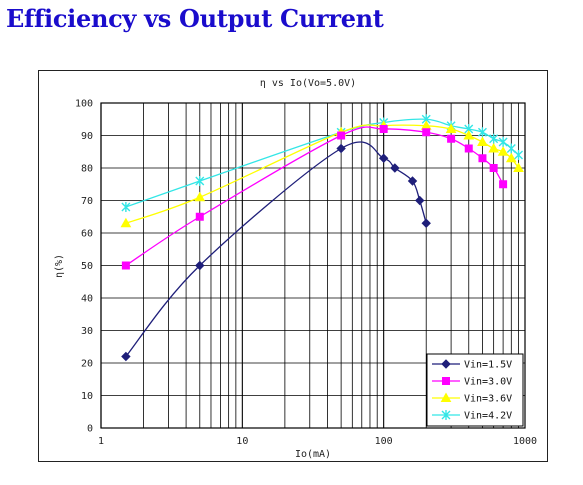 The width and height of the screenshot is (583, 485). What do you see at coordinates (308, 83) in the screenshot?
I see `chart-title: η vs Io(Vo=5.0V)` at bounding box center [308, 83].